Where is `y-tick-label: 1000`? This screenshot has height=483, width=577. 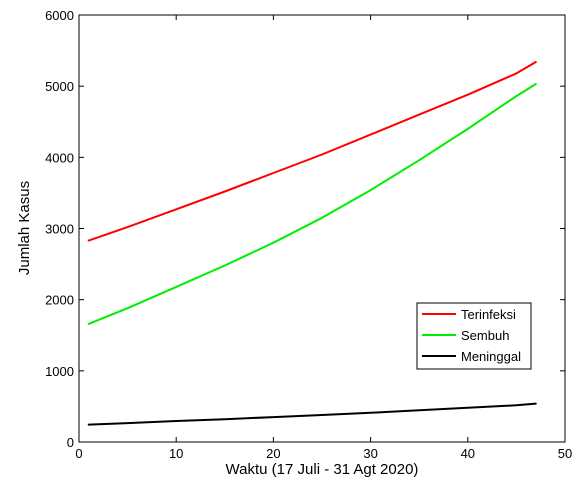
y-tick-label: 1000 is located at coordinates (59, 371).